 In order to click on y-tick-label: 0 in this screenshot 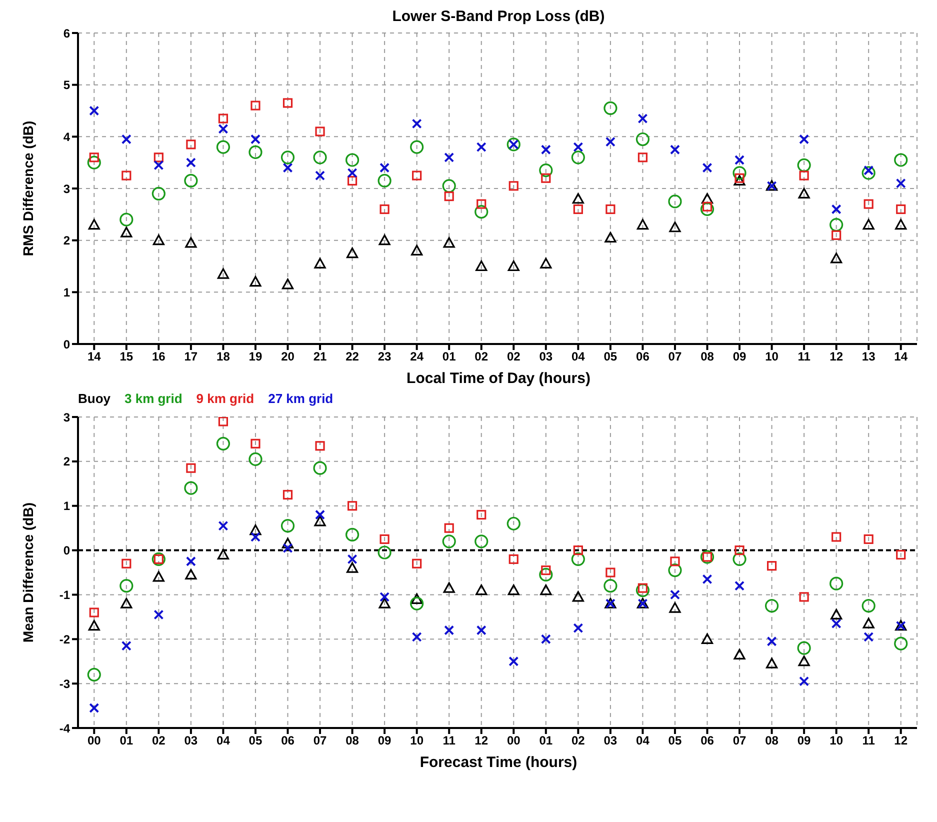, I will do `click(66, 551)`.